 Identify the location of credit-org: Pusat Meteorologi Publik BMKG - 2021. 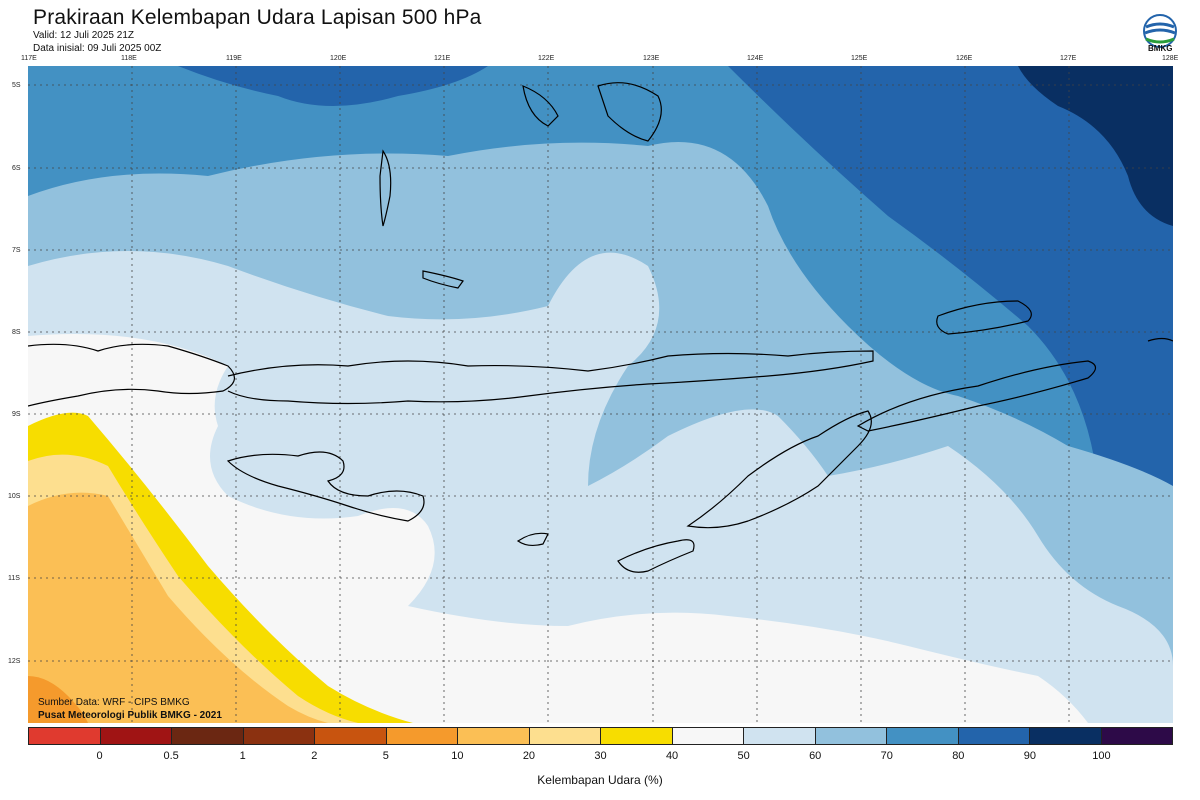
(130, 715).